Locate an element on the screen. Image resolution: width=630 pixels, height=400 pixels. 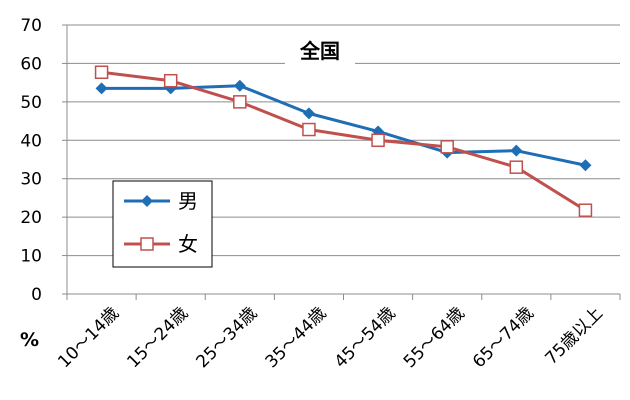
chart-title: 全国 is located at coordinates (319, 51).